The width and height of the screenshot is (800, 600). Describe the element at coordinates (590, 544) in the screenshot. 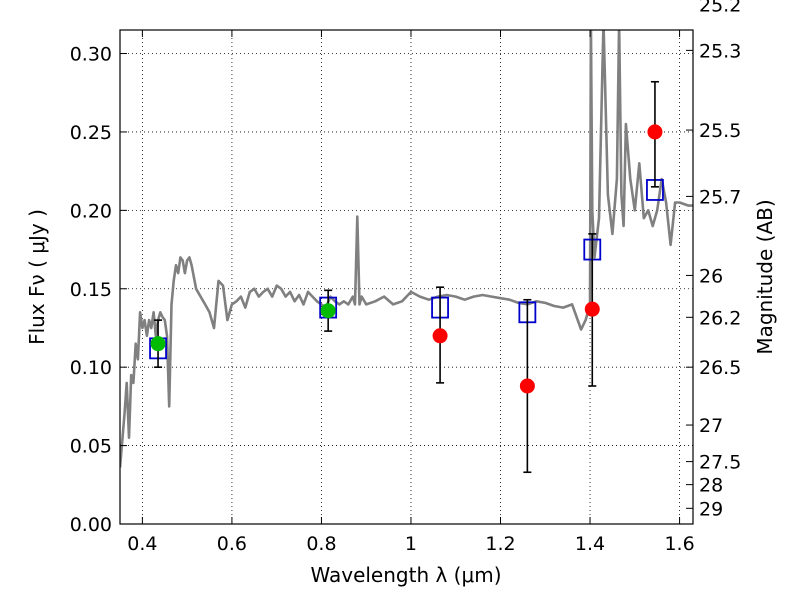

I see `x-tick-label: 1.4` at that location.